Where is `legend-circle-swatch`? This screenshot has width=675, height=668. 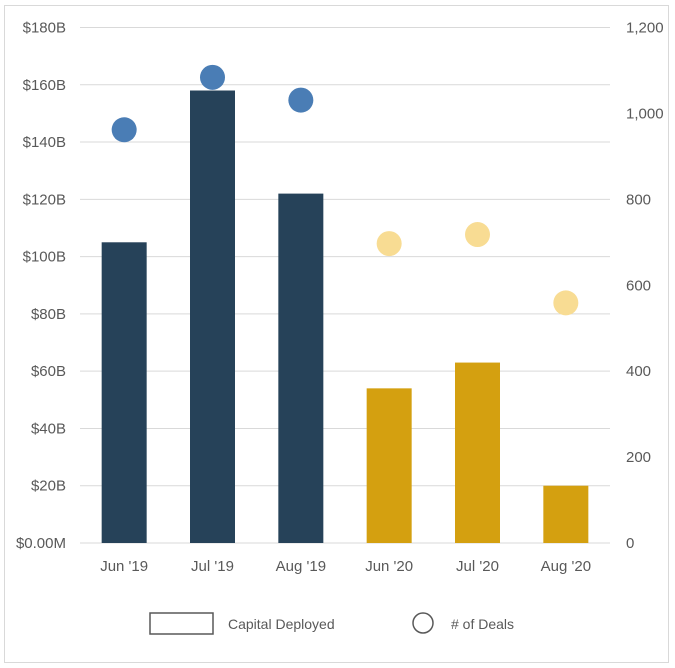 legend-circle-swatch is located at coordinates (423, 623).